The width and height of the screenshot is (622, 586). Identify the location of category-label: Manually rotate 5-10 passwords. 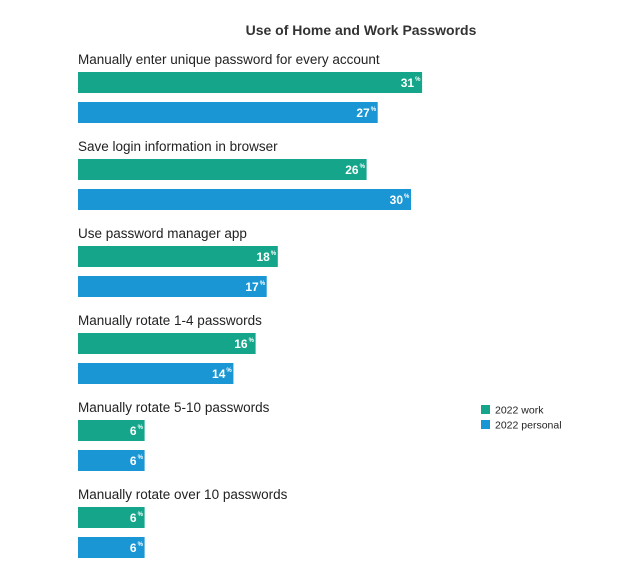
(174, 407).